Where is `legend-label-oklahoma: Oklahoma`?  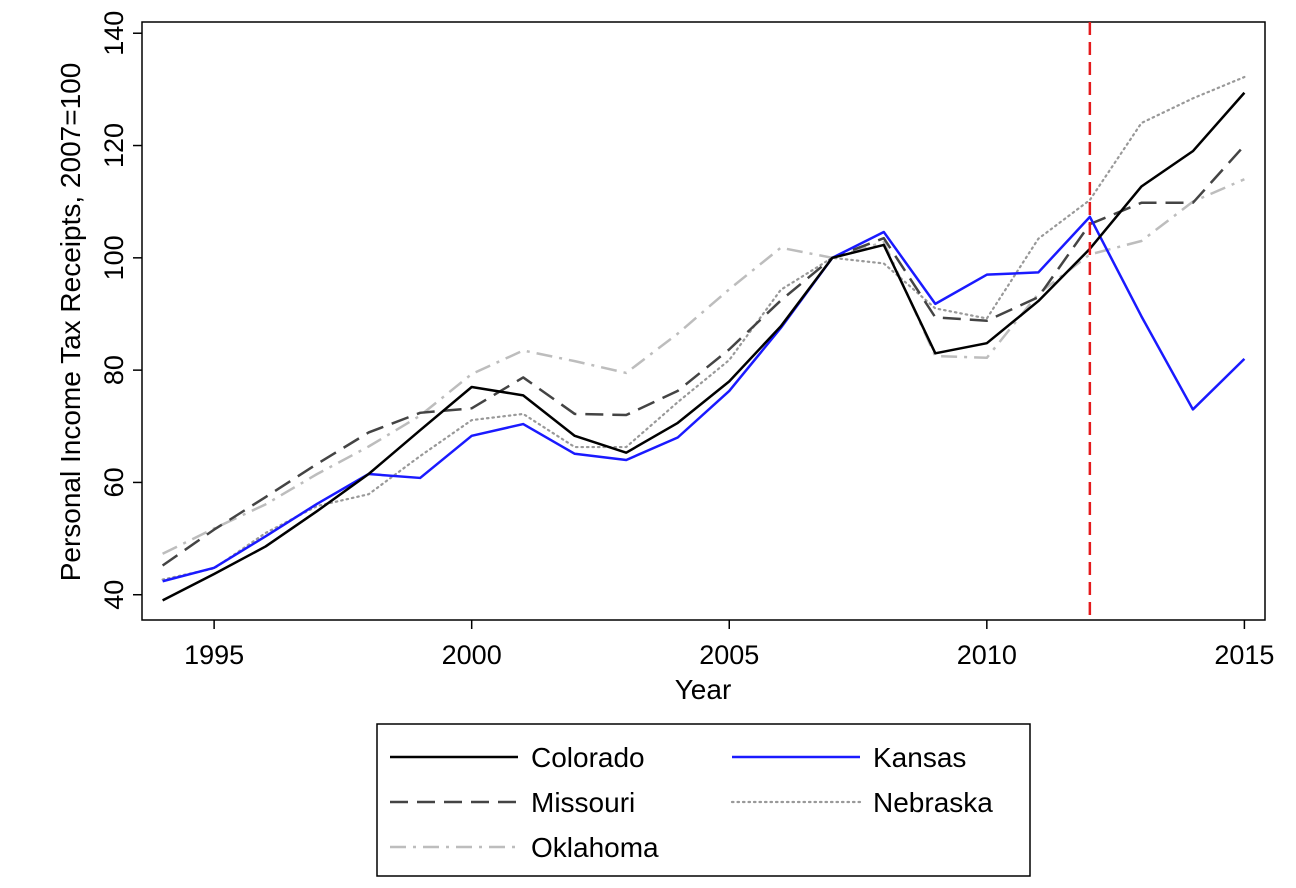
legend-label-oklahoma: Oklahoma is located at coordinates (595, 847).